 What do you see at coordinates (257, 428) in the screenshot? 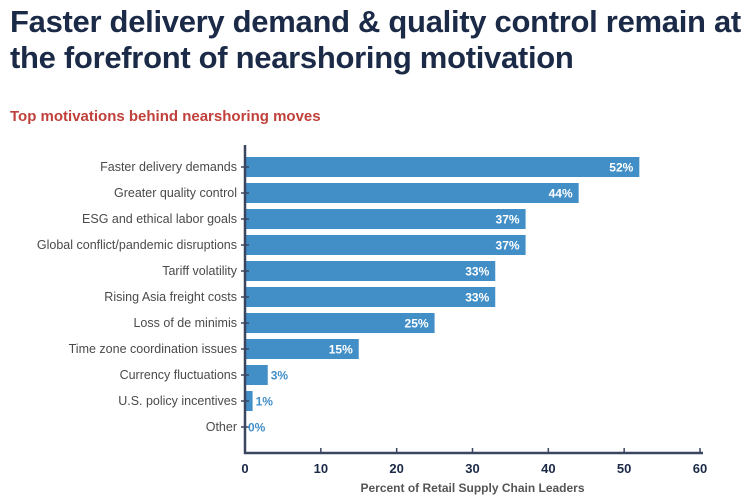
I see `data-label: 0%` at bounding box center [257, 428].